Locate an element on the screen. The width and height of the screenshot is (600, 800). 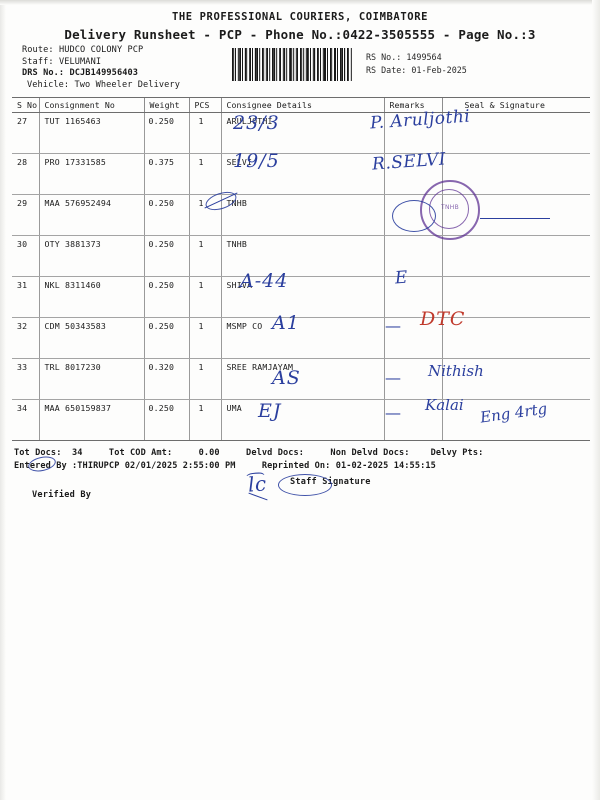
col-header-consignment-no: Consignment No is located at coordinates (92, 105).